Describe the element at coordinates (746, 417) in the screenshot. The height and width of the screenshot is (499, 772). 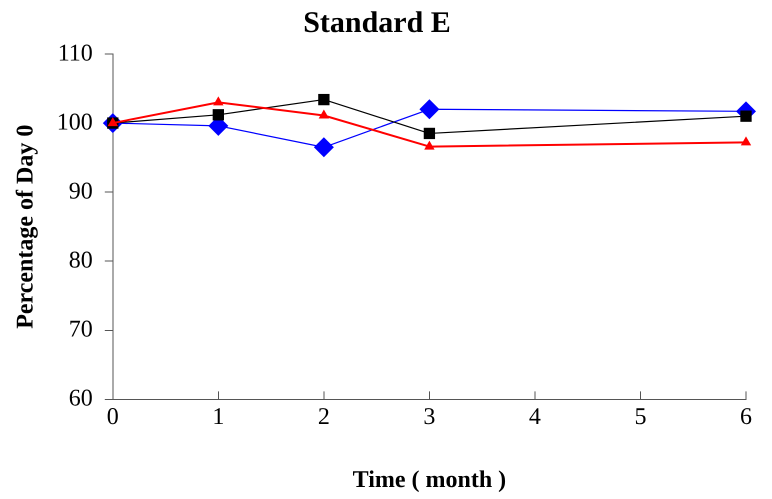
I see `x-tick-label: 6` at that location.